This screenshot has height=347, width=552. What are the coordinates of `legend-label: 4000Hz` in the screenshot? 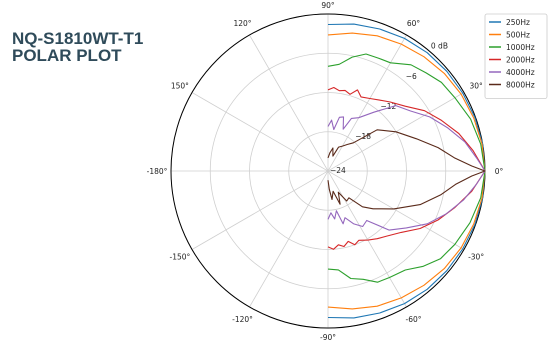 It's located at (520, 72).